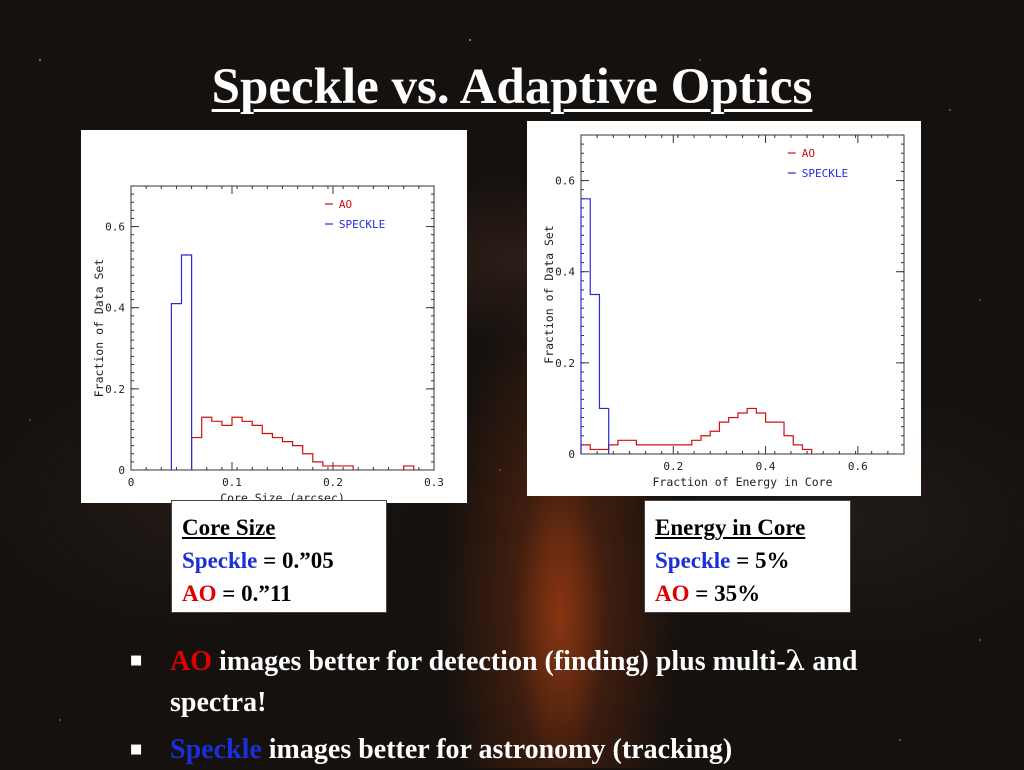 The image size is (1024, 770). I want to click on callout-ao-line: AO = 0.”11, so click(279, 593).